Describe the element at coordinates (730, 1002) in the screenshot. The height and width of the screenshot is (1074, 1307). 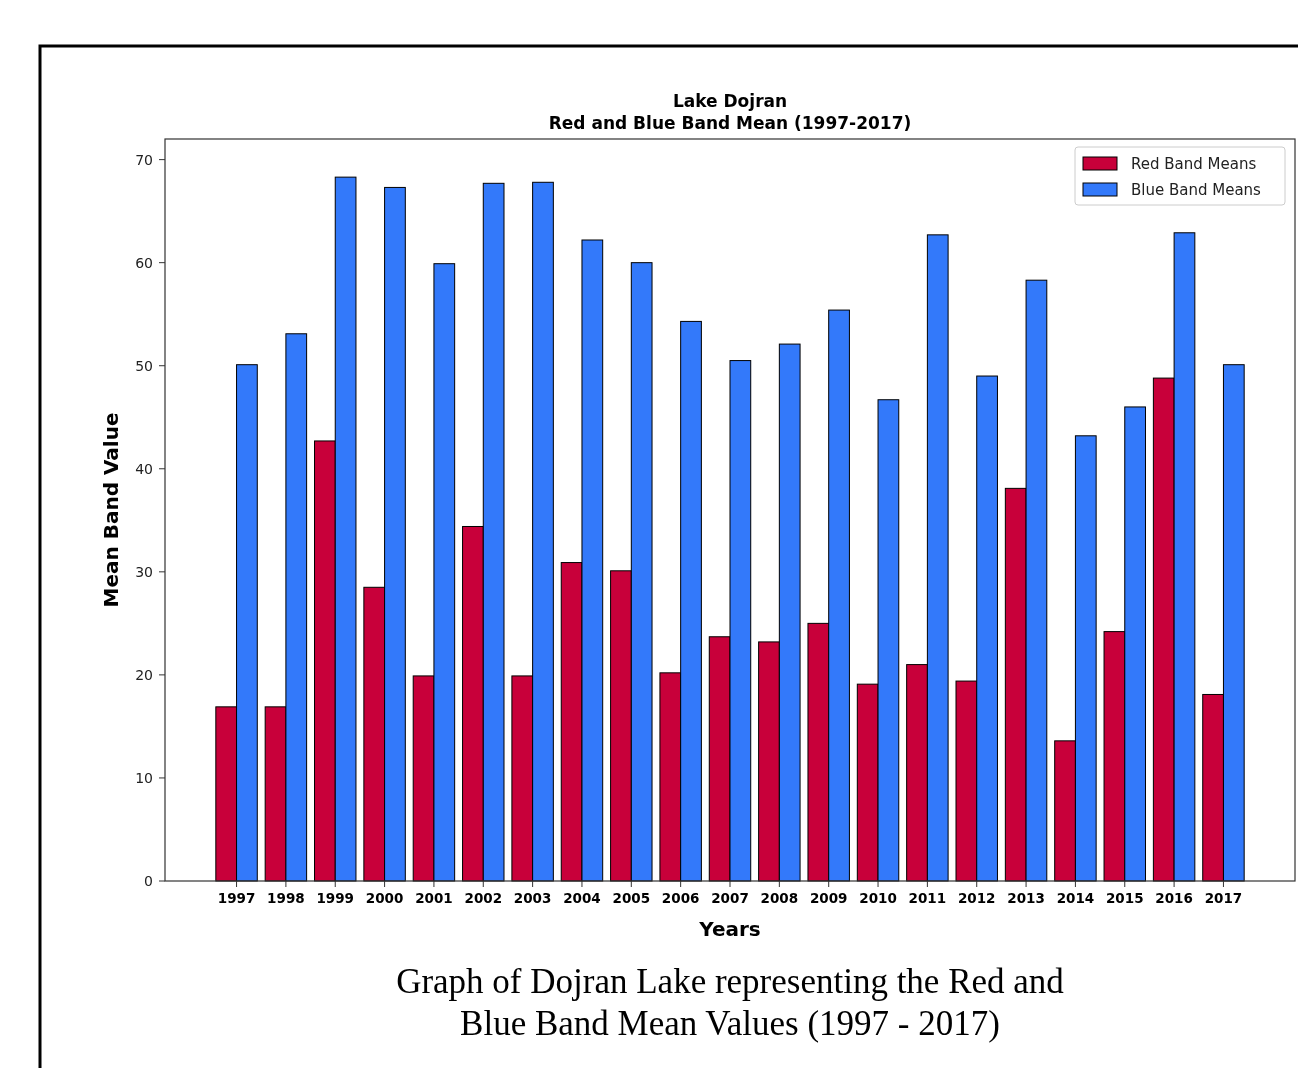
I see `text: Graph of Dojran Lake representing the Red and Blue Band Mean Values (1997 - 2017)` at that location.